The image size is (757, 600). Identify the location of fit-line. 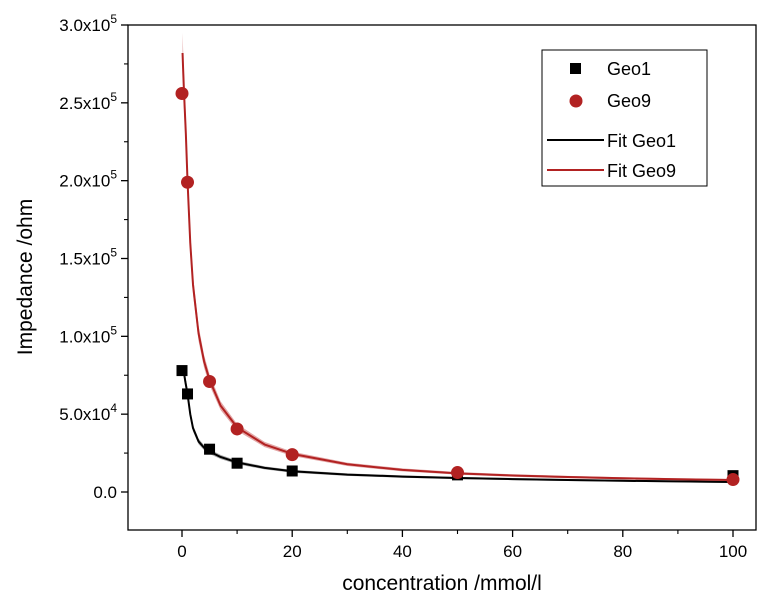
(458, 427).